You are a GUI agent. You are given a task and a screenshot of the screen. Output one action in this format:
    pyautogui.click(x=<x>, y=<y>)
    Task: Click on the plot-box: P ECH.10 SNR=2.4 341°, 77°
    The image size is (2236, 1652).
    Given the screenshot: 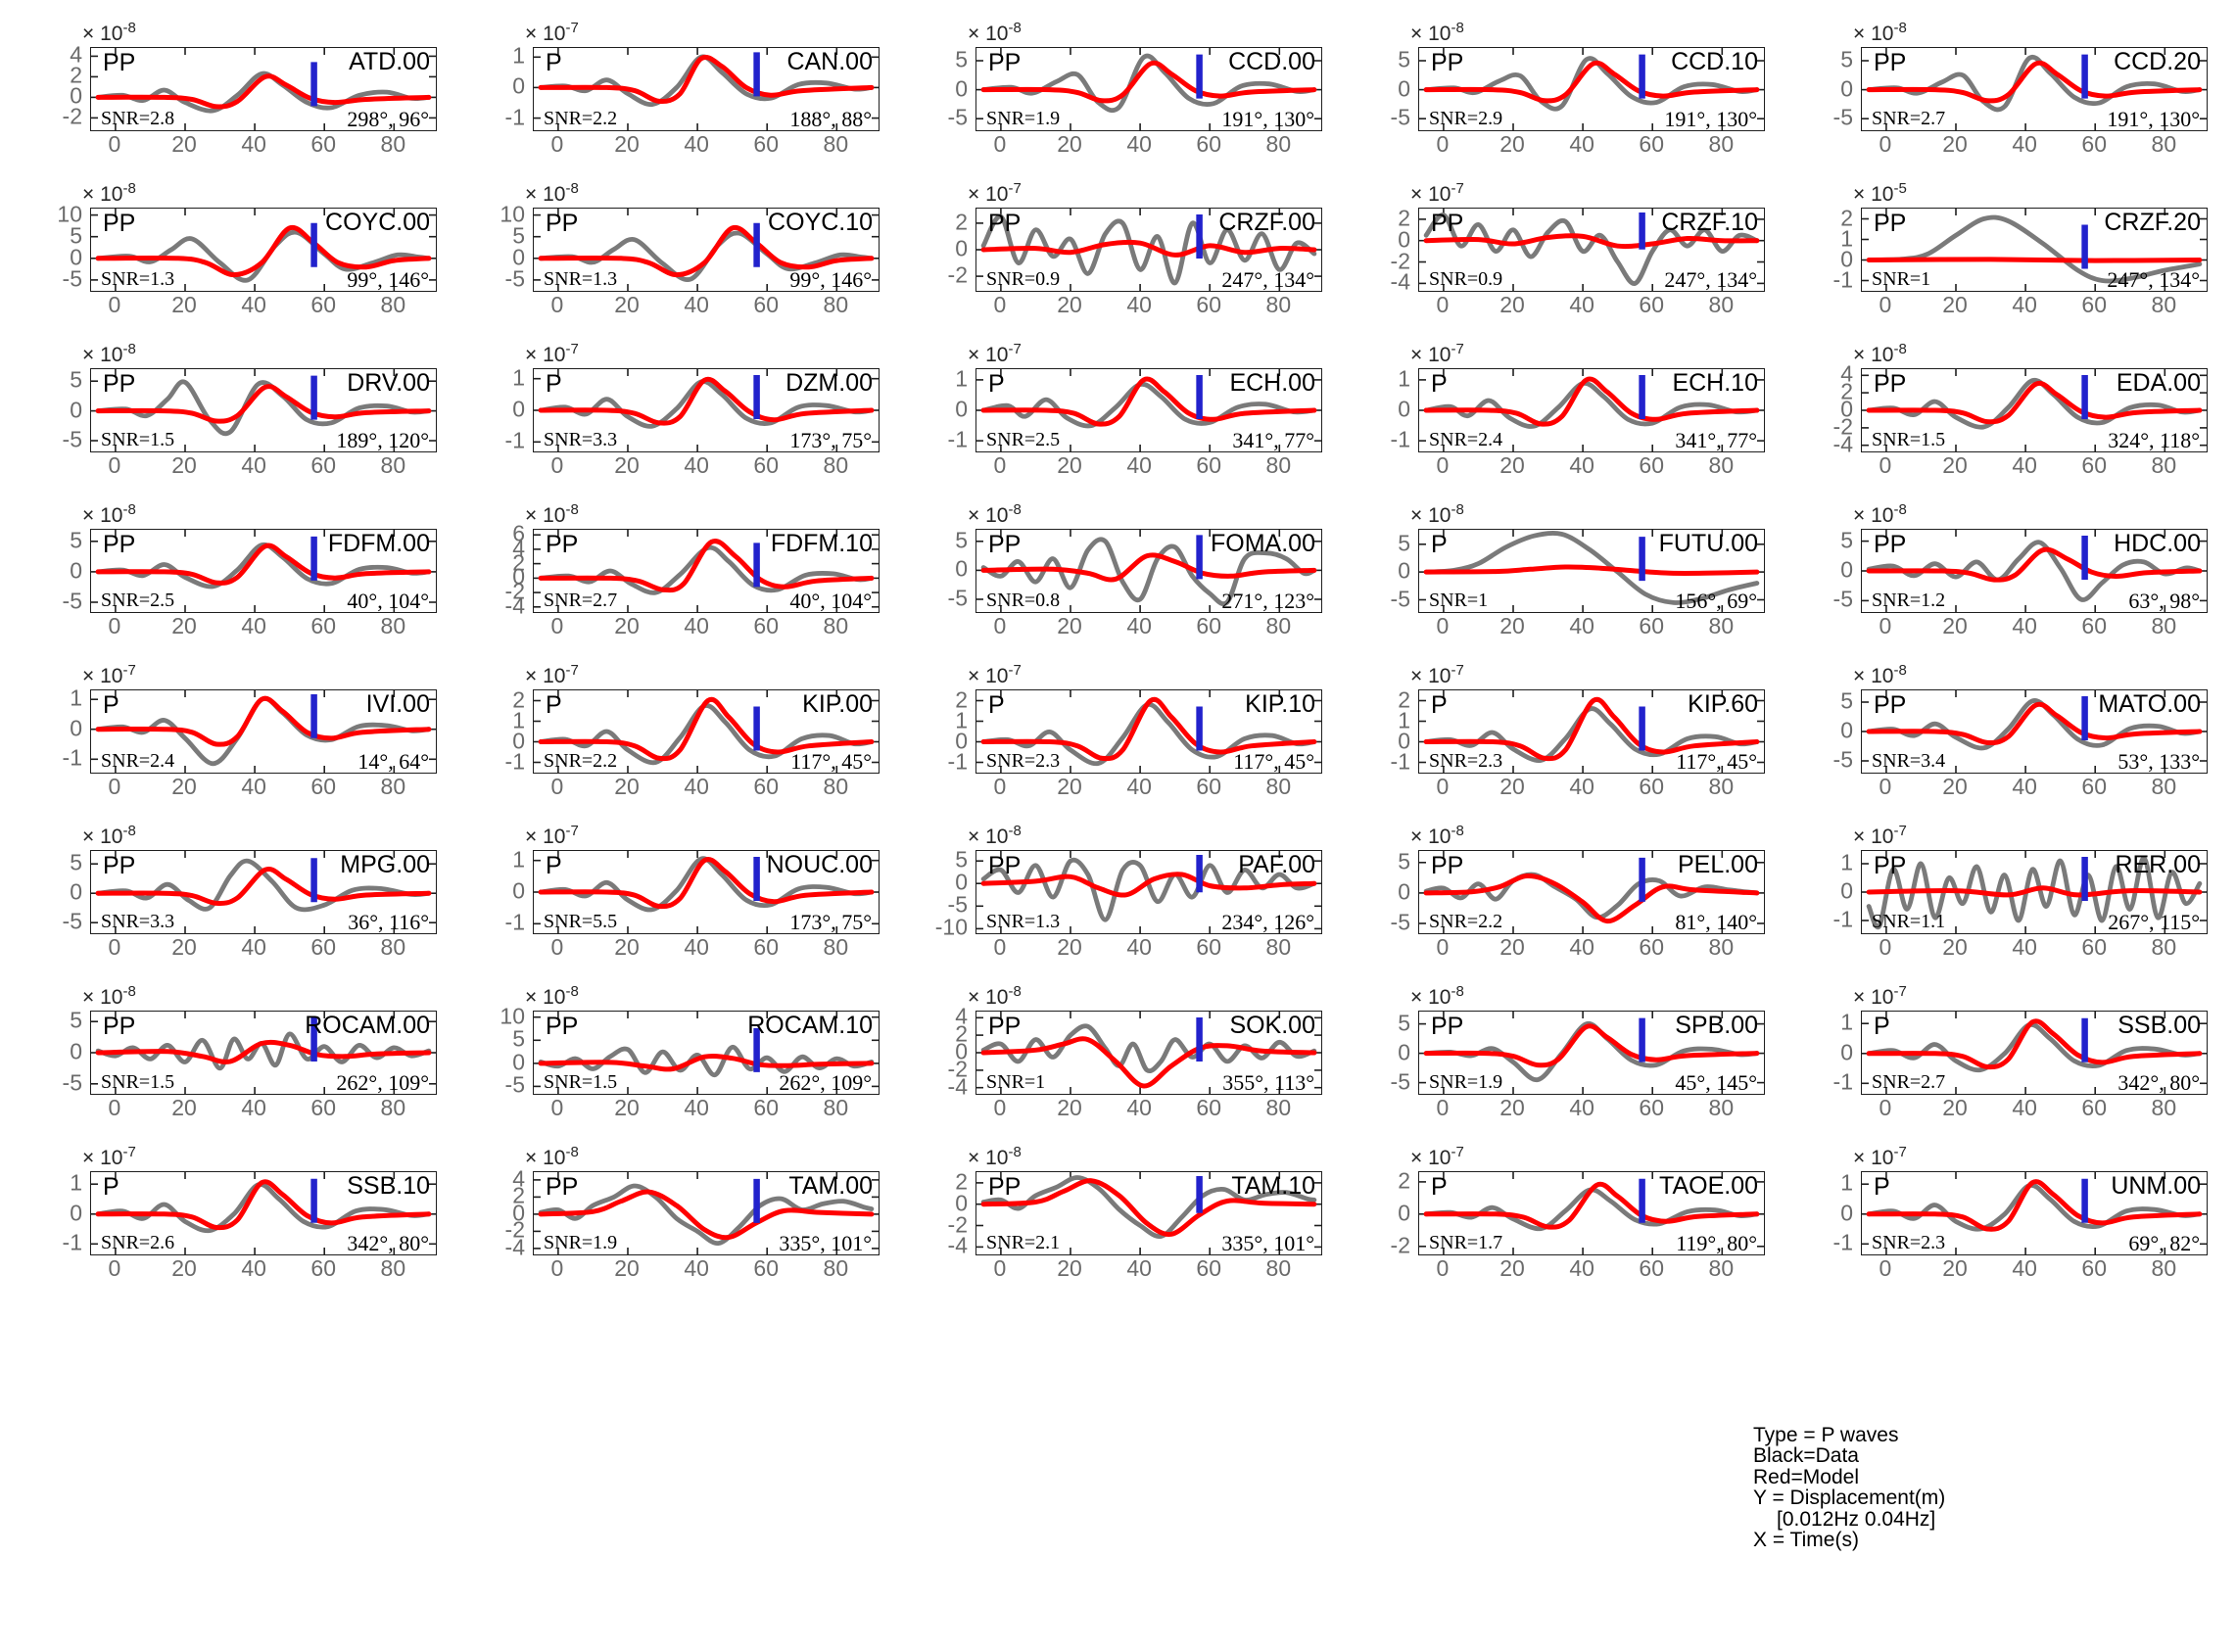 What is the action you would take?
    pyautogui.click(x=1591, y=410)
    